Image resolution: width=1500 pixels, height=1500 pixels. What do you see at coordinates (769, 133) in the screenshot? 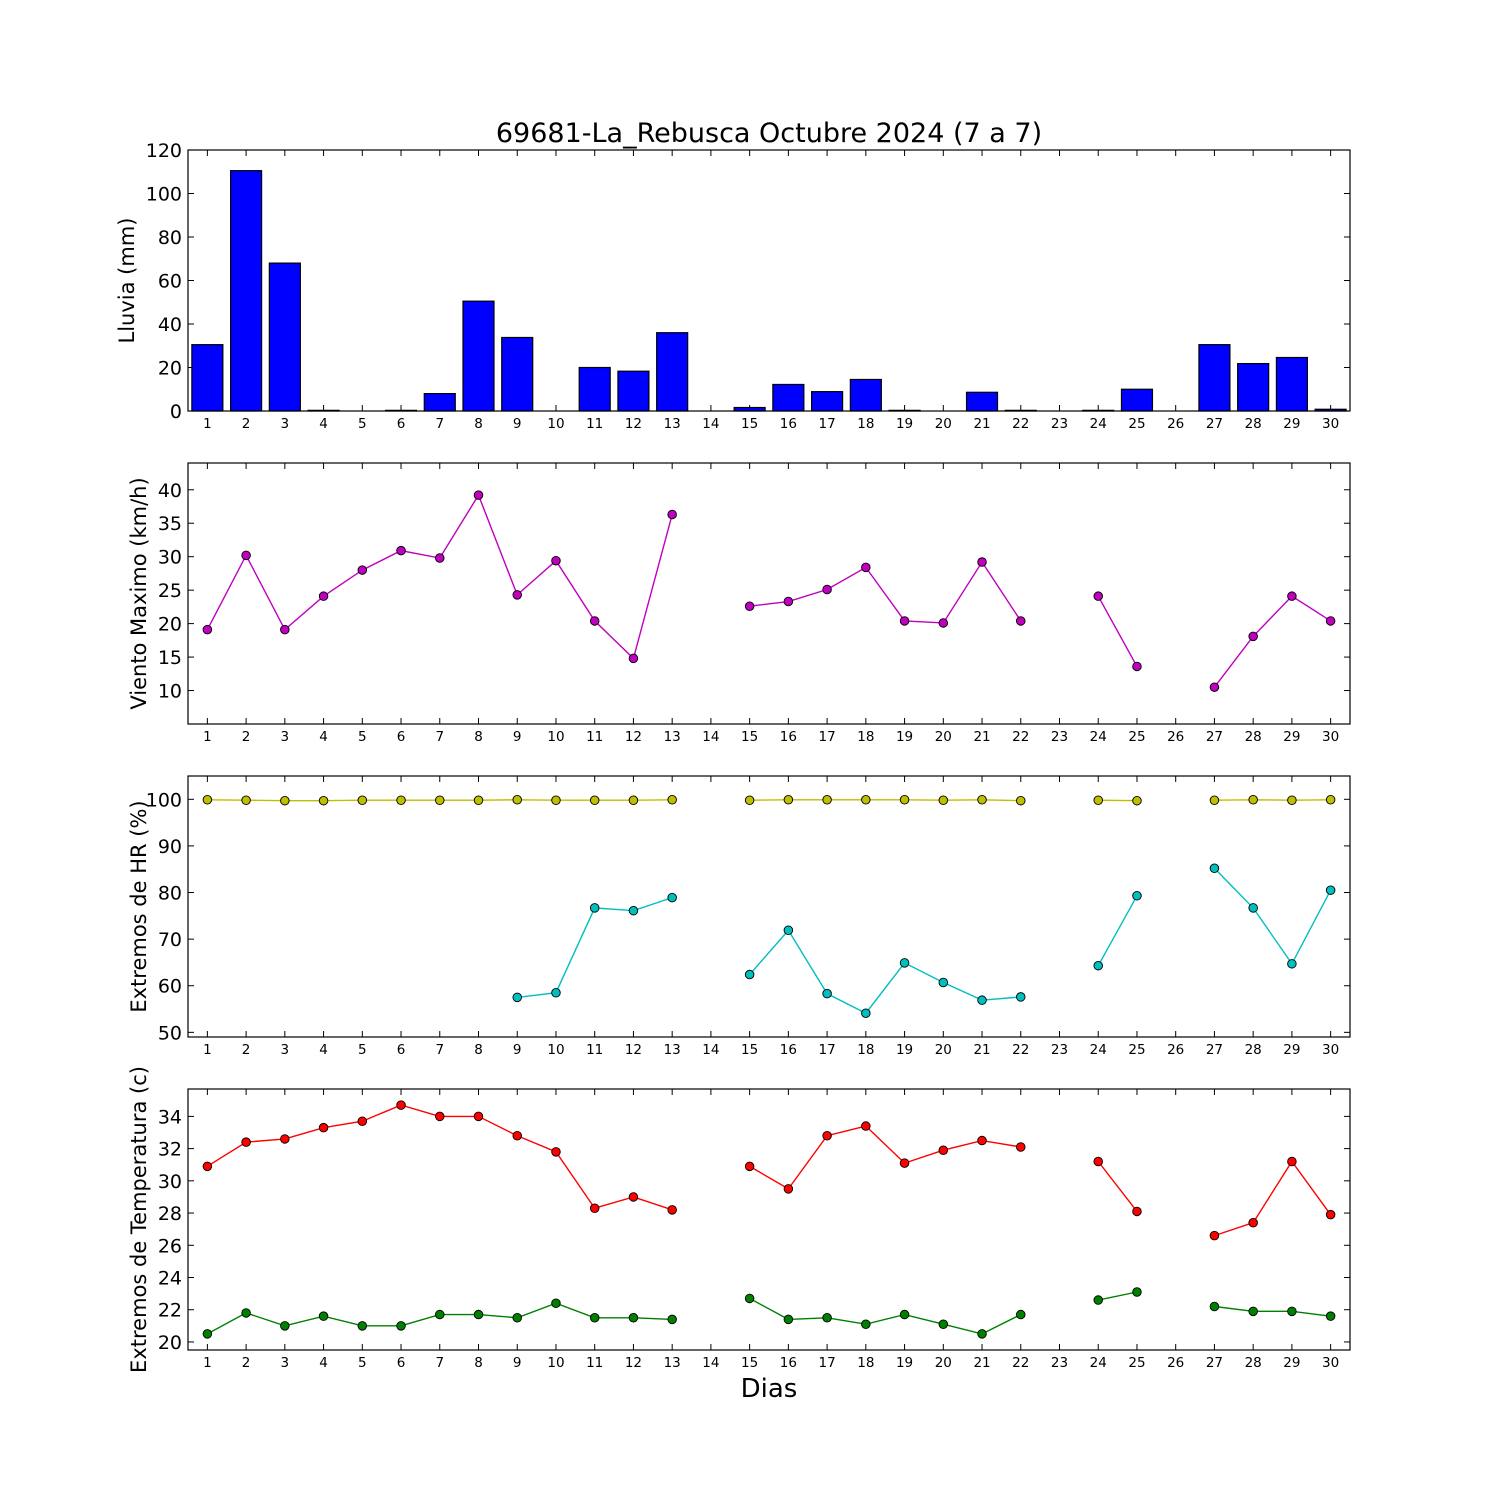
I see `chart-title: 69681-La_Rebusca Octubre 2024 (7 a 7)` at bounding box center [769, 133].